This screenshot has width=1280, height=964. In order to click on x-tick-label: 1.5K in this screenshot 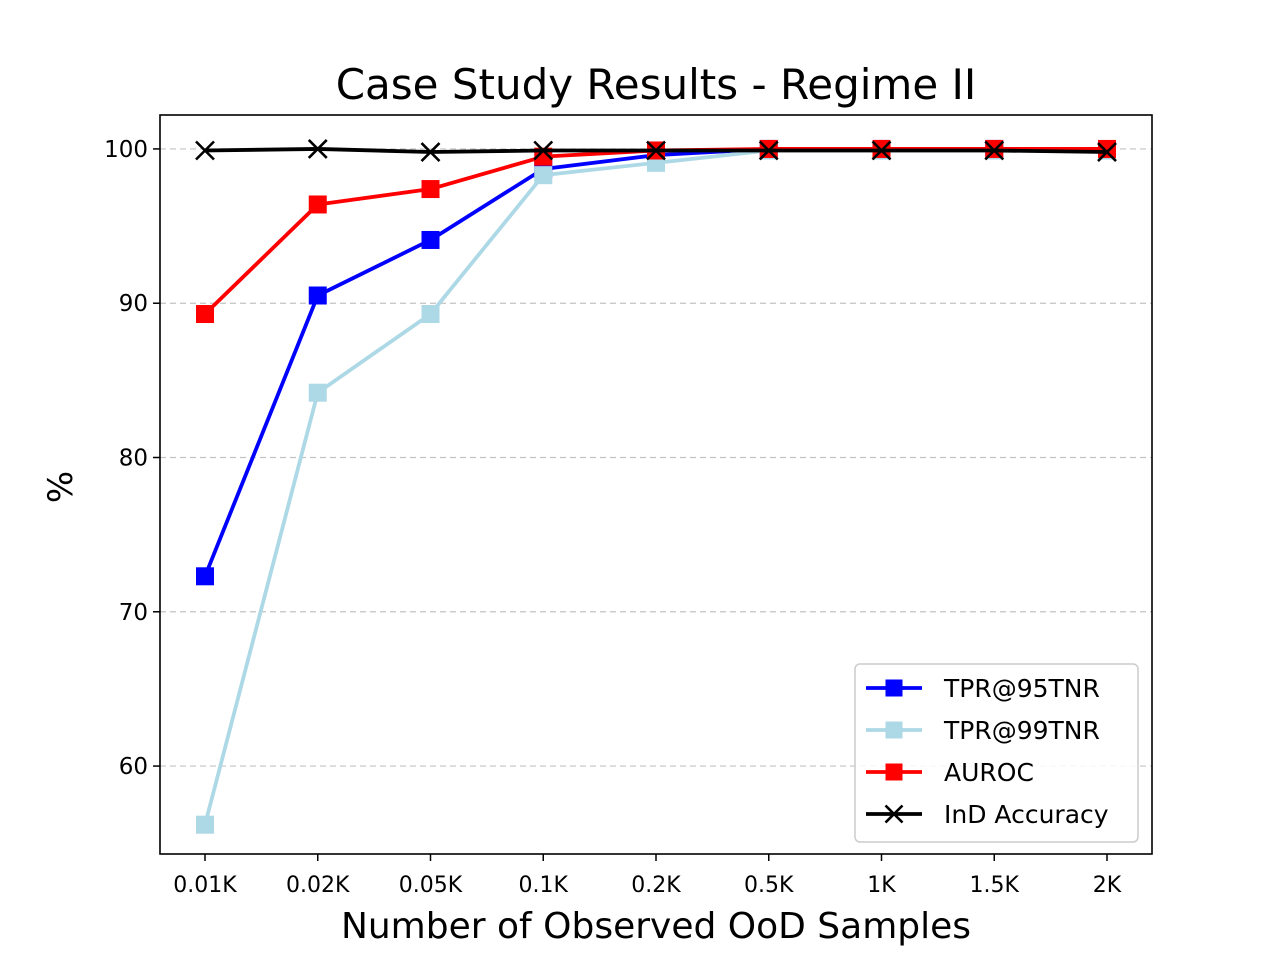, I will do `click(995, 885)`.